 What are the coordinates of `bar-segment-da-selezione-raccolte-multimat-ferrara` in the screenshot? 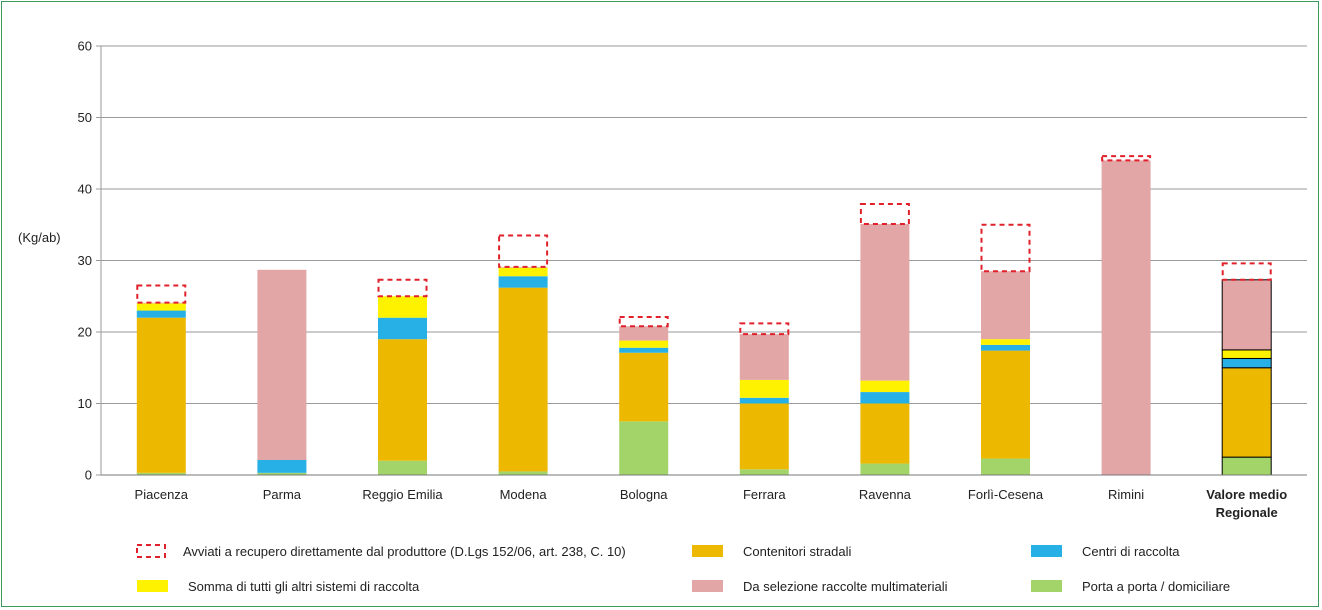 It's located at (764, 357).